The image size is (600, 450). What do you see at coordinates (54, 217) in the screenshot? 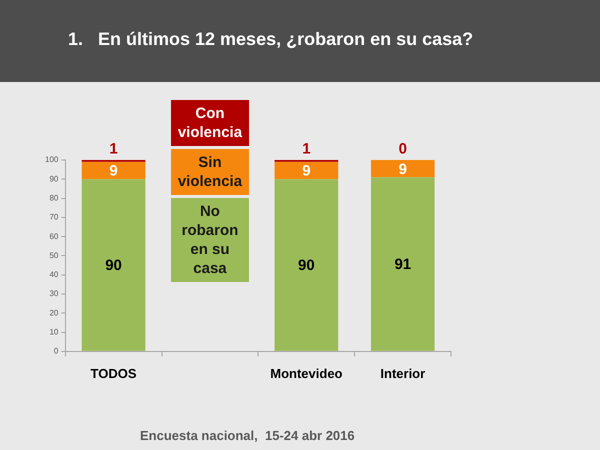
I see `y-tick-label: 70` at bounding box center [54, 217].